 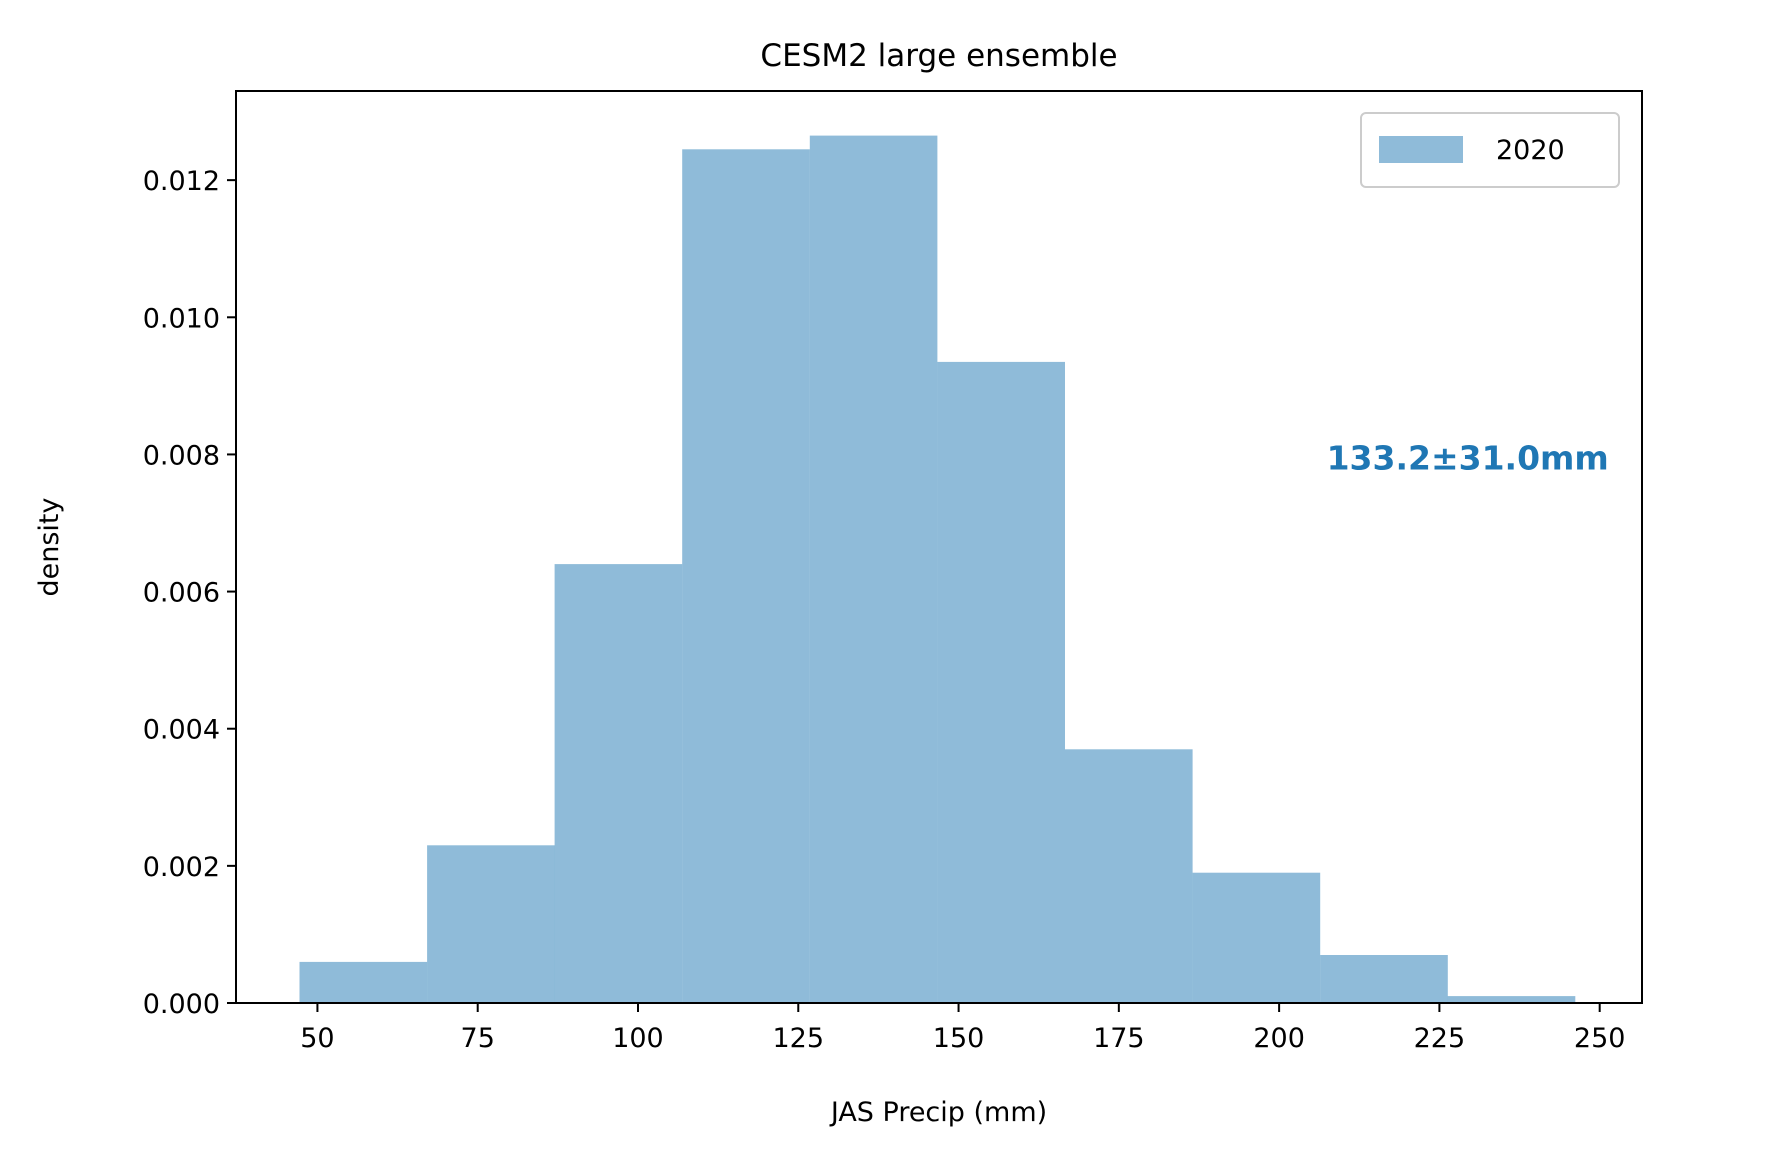 What do you see at coordinates (1421, 149) in the screenshot?
I see `legend-swatch` at bounding box center [1421, 149].